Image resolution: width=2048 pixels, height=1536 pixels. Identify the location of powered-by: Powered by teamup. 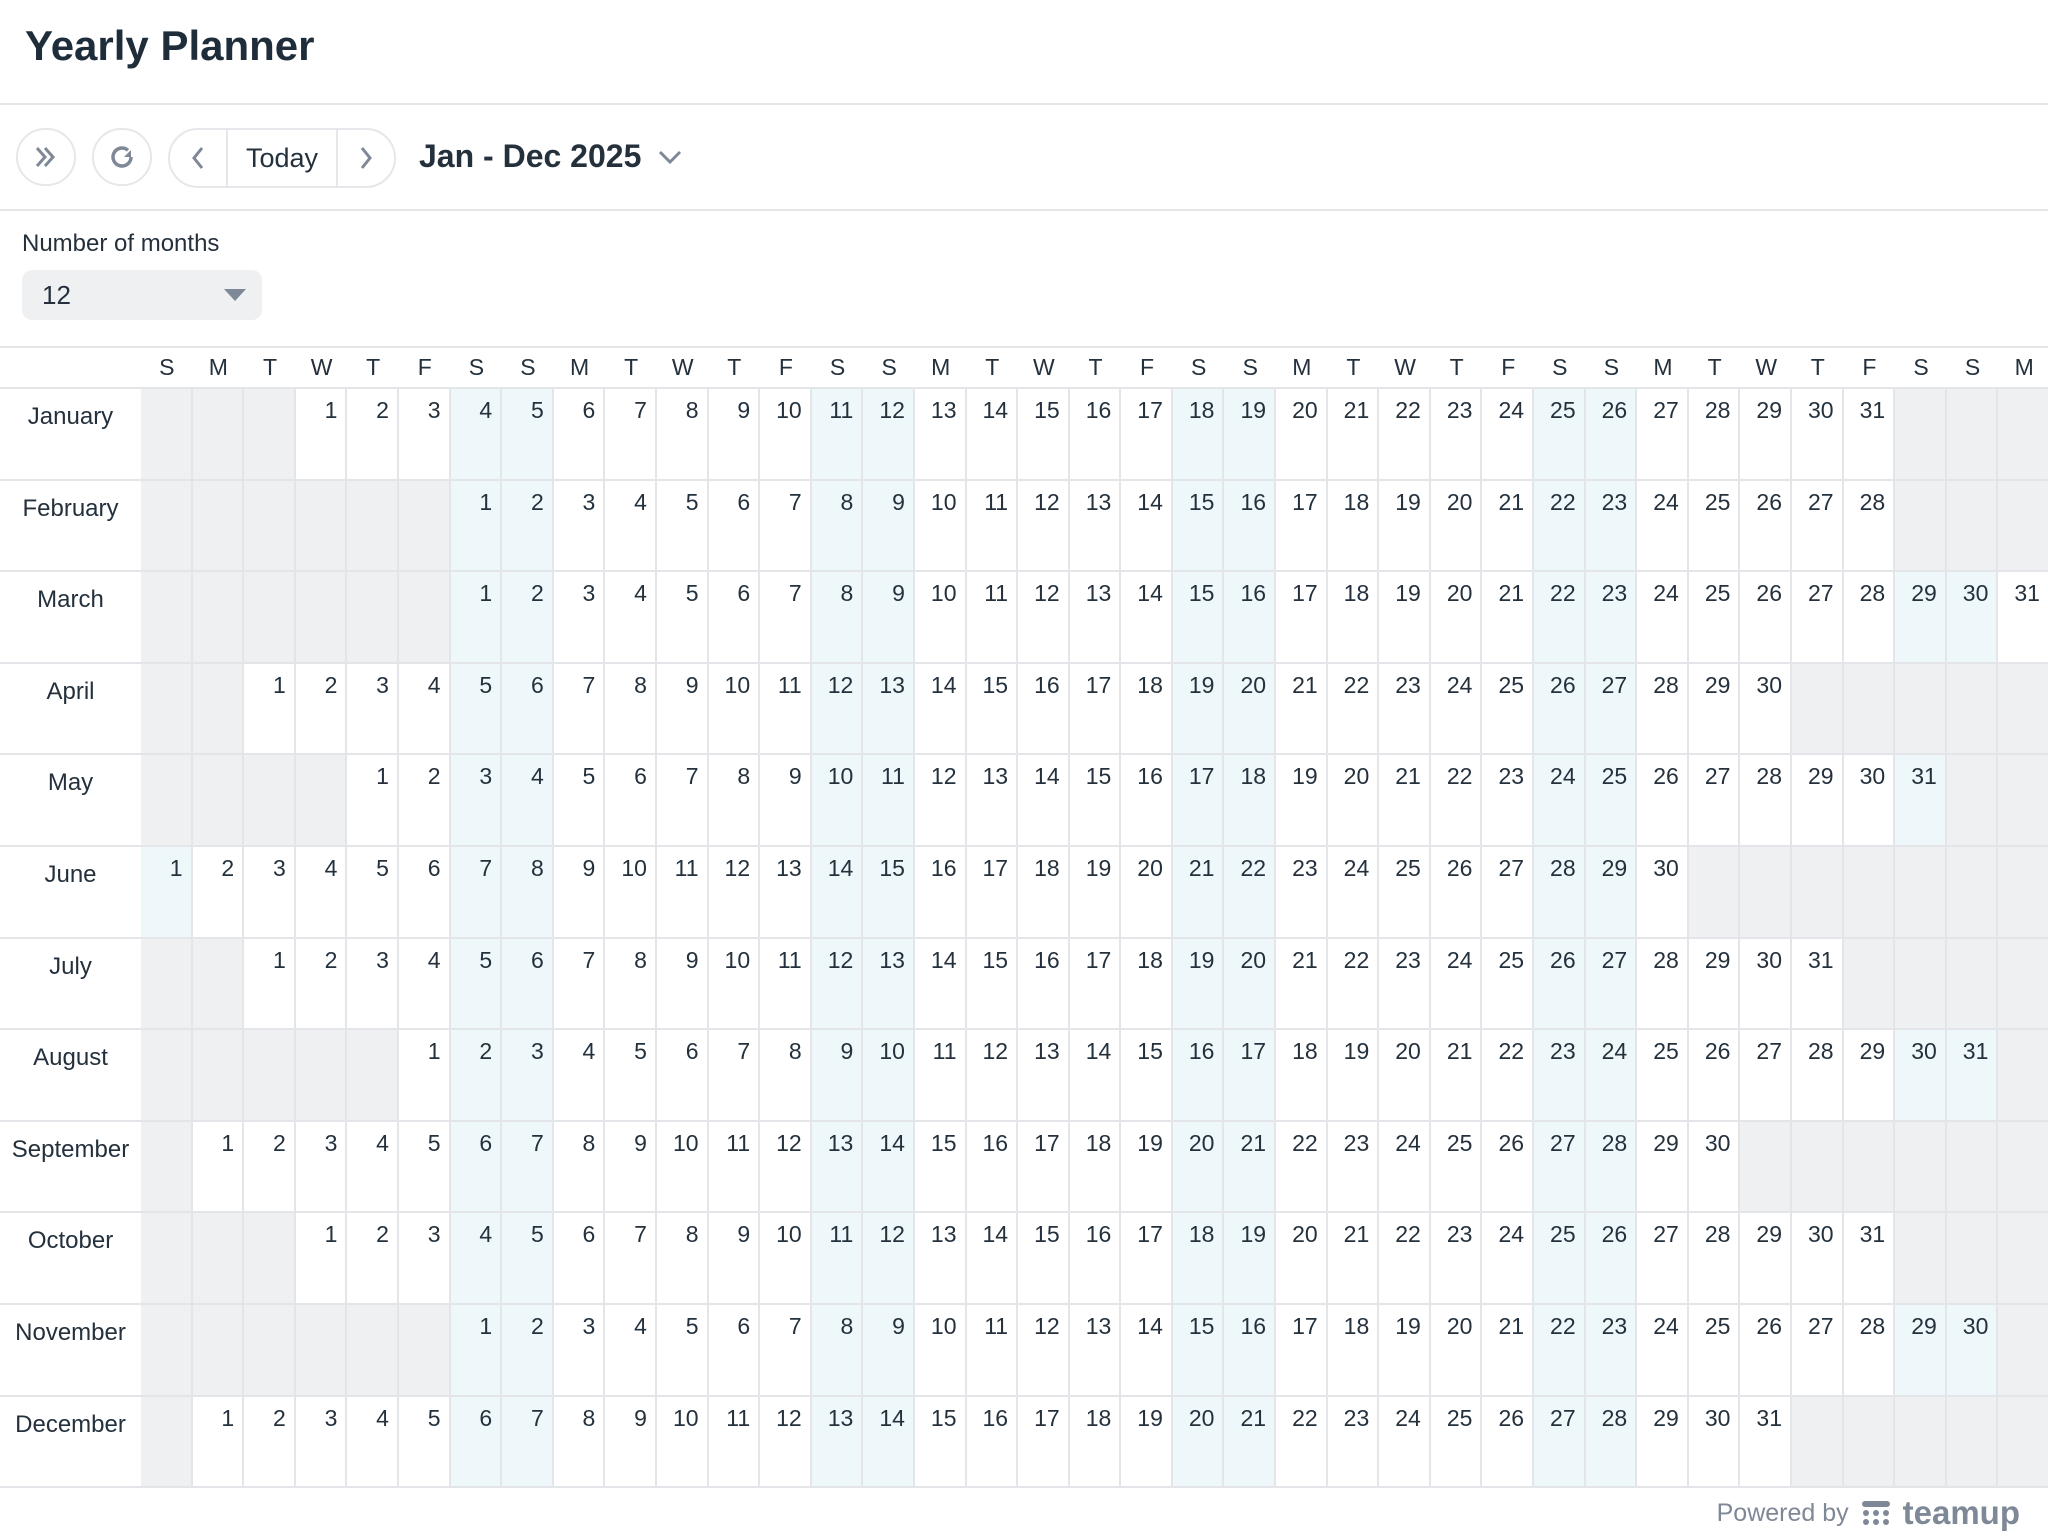
(1868, 1513).